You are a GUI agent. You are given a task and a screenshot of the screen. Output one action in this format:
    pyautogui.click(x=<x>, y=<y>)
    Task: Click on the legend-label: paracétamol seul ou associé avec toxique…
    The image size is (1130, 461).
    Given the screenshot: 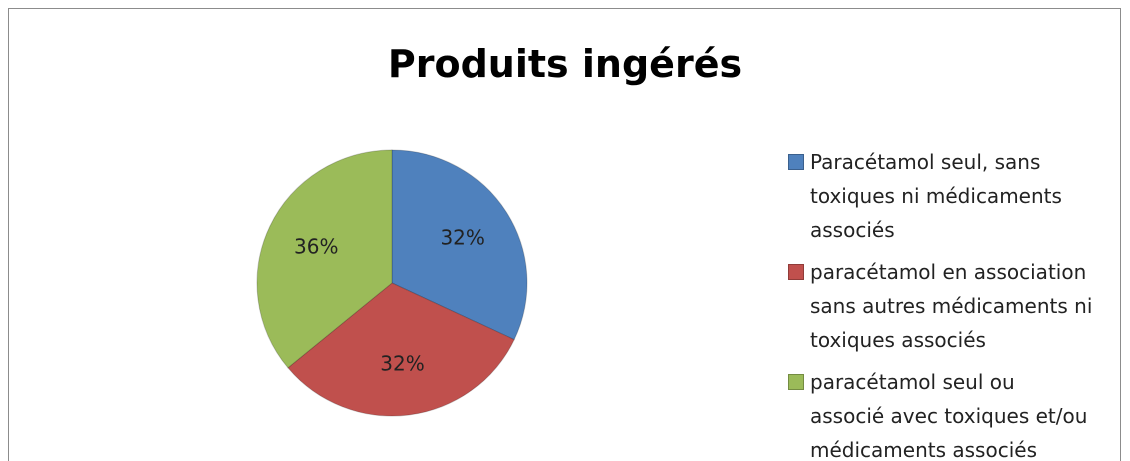 What is the action you would take?
    pyautogui.click(x=949, y=415)
    